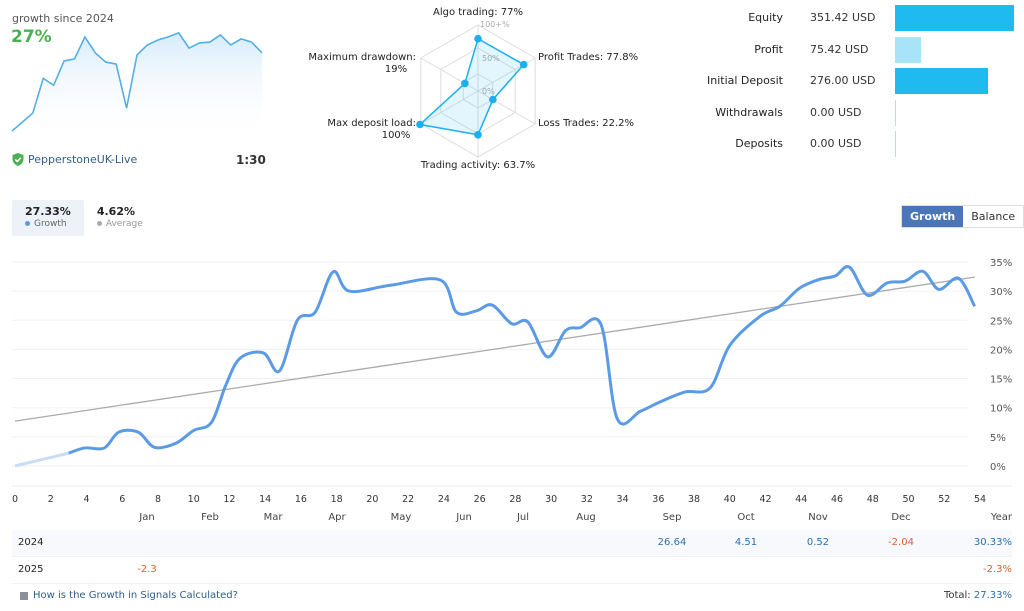 The height and width of the screenshot is (611, 1024). I want to click on stat-value: 75.42 USD, so click(839, 49).